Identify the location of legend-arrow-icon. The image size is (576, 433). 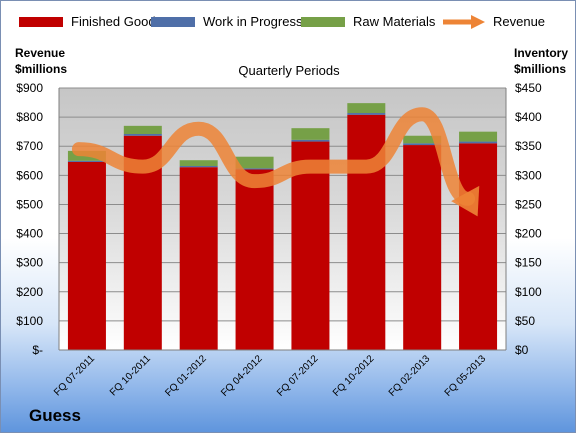
(464, 22).